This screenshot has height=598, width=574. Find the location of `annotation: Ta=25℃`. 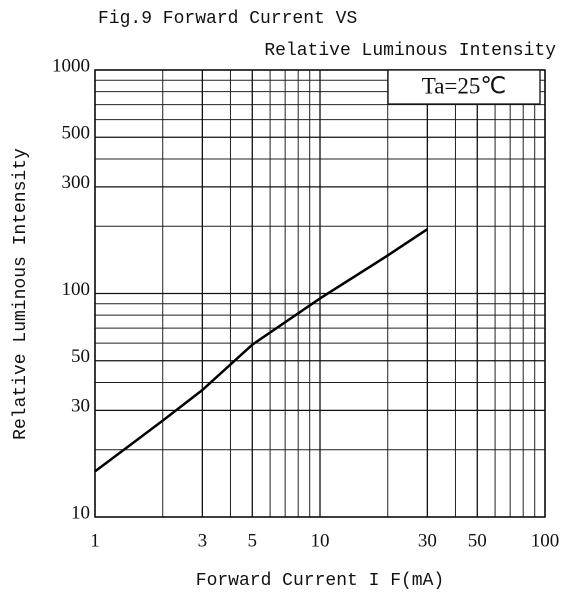

annotation: Ta=25℃ is located at coordinates (464, 85).